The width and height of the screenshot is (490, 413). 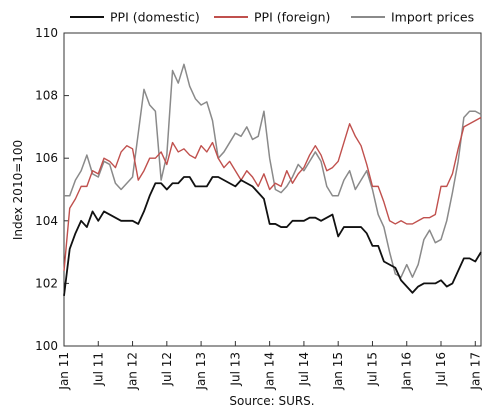 I want to click on x-tick-label: Jan 16, so click(x=407, y=371).